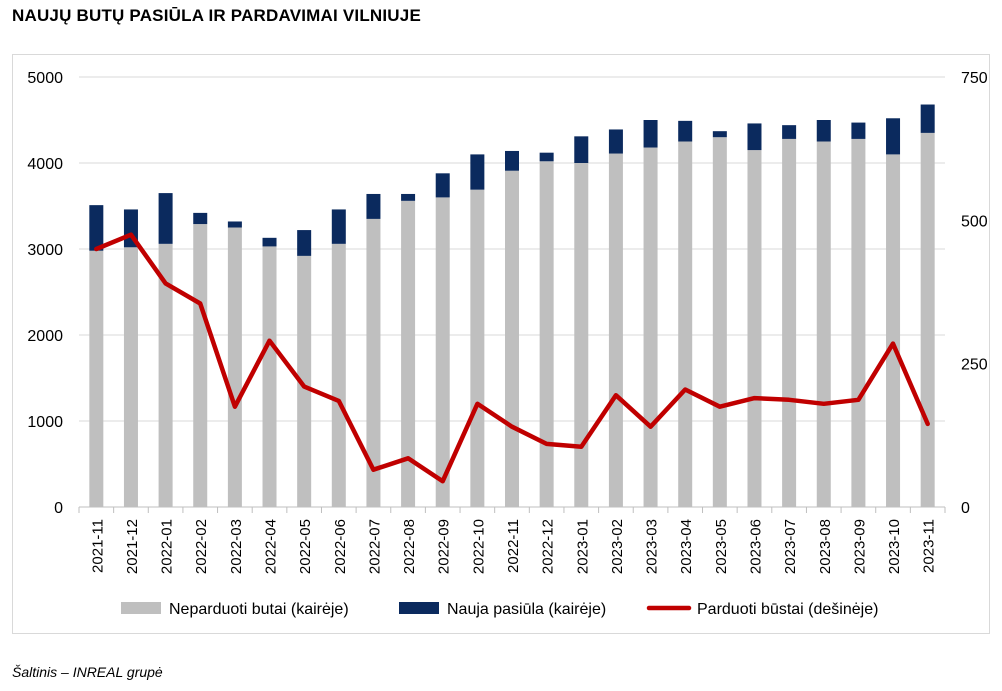 The width and height of the screenshot is (1002, 691). Describe the element at coordinates (965, 508) in the screenshot. I see `y-tick-label-right: 0` at that location.